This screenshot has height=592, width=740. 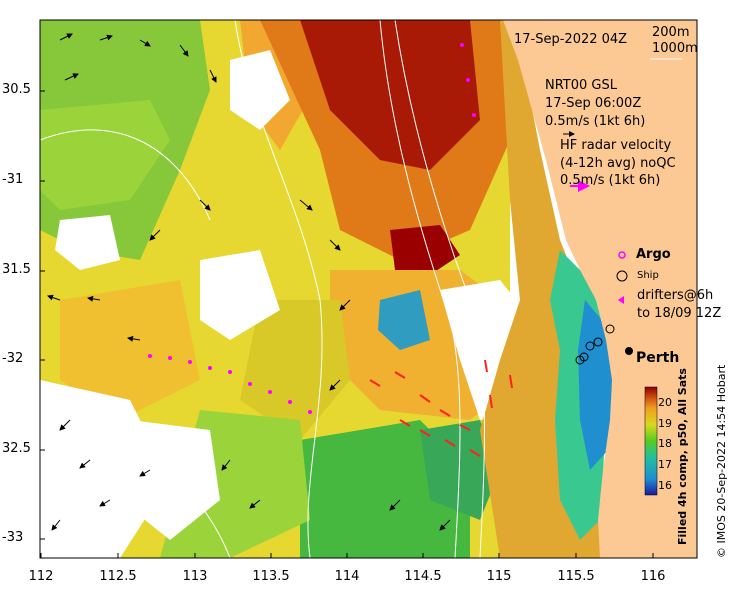 I want to click on x-tick-label: 115, so click(x=499, y=576).